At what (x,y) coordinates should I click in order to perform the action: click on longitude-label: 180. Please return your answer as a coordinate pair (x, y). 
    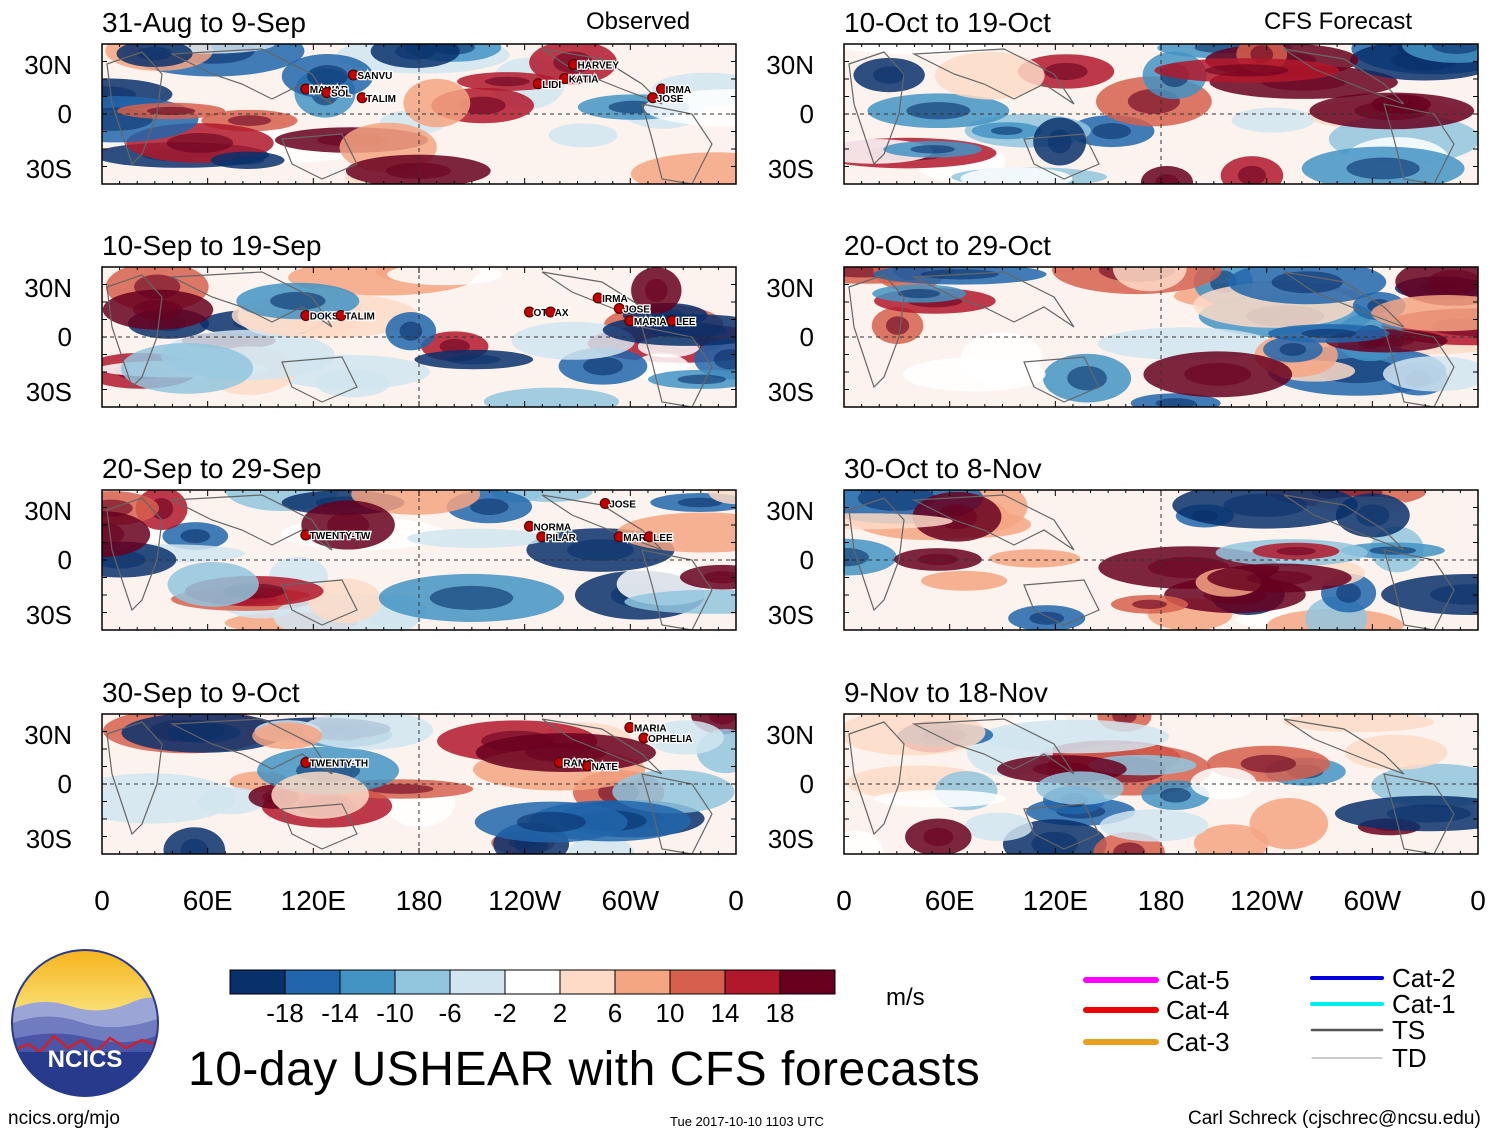
    Looking at the image, I should click on (1161, 900).